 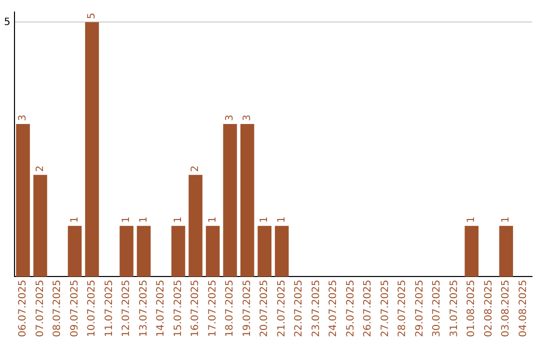 What do you see at coordinates (488, 309) in the screenshot?
I see `x-tick-label: 02.08.2025` at bounding box center [488, 309].